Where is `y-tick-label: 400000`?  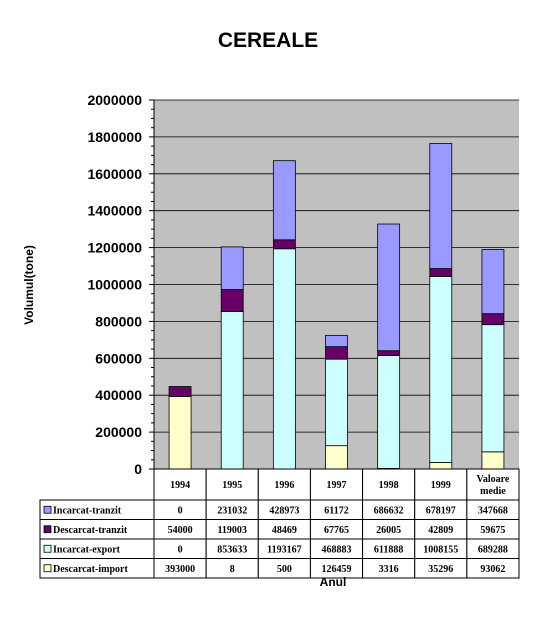 y-tick-label: 400000 is located at coordinates (118, 395).